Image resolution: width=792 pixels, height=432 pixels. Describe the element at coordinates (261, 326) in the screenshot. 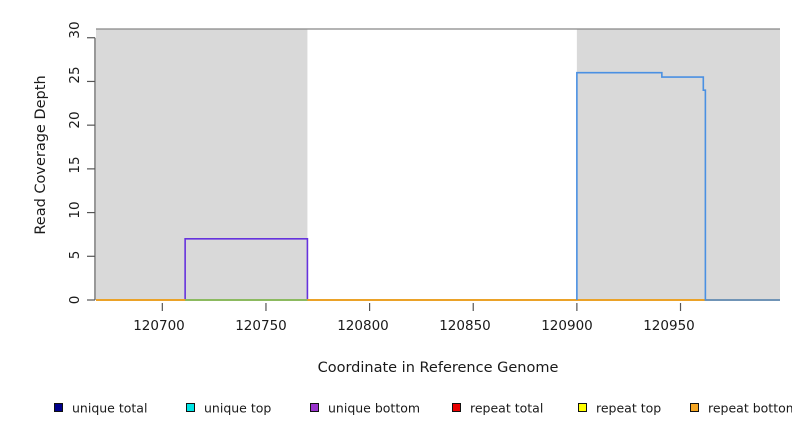

I see `x-tick-label-120750: 120750` at that location.